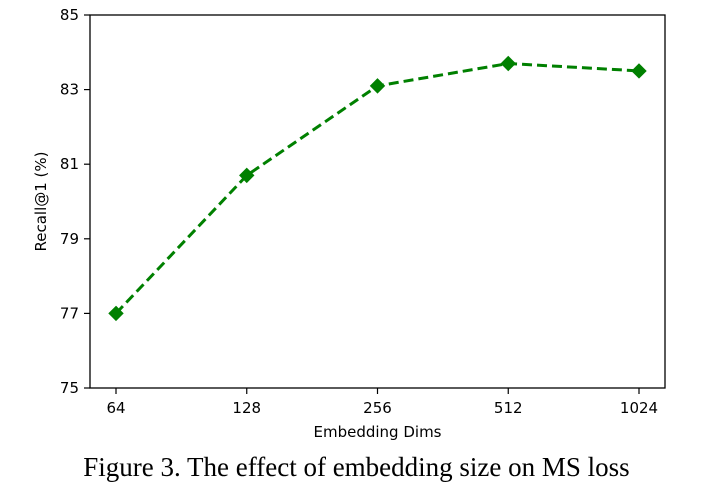 Image resolution: width=713 pixels, height=496 pixels. What do you see at coordinates (69, 15) in the screenshot?
I see `y-tick-label: 85` at bounding box center [69, 15].